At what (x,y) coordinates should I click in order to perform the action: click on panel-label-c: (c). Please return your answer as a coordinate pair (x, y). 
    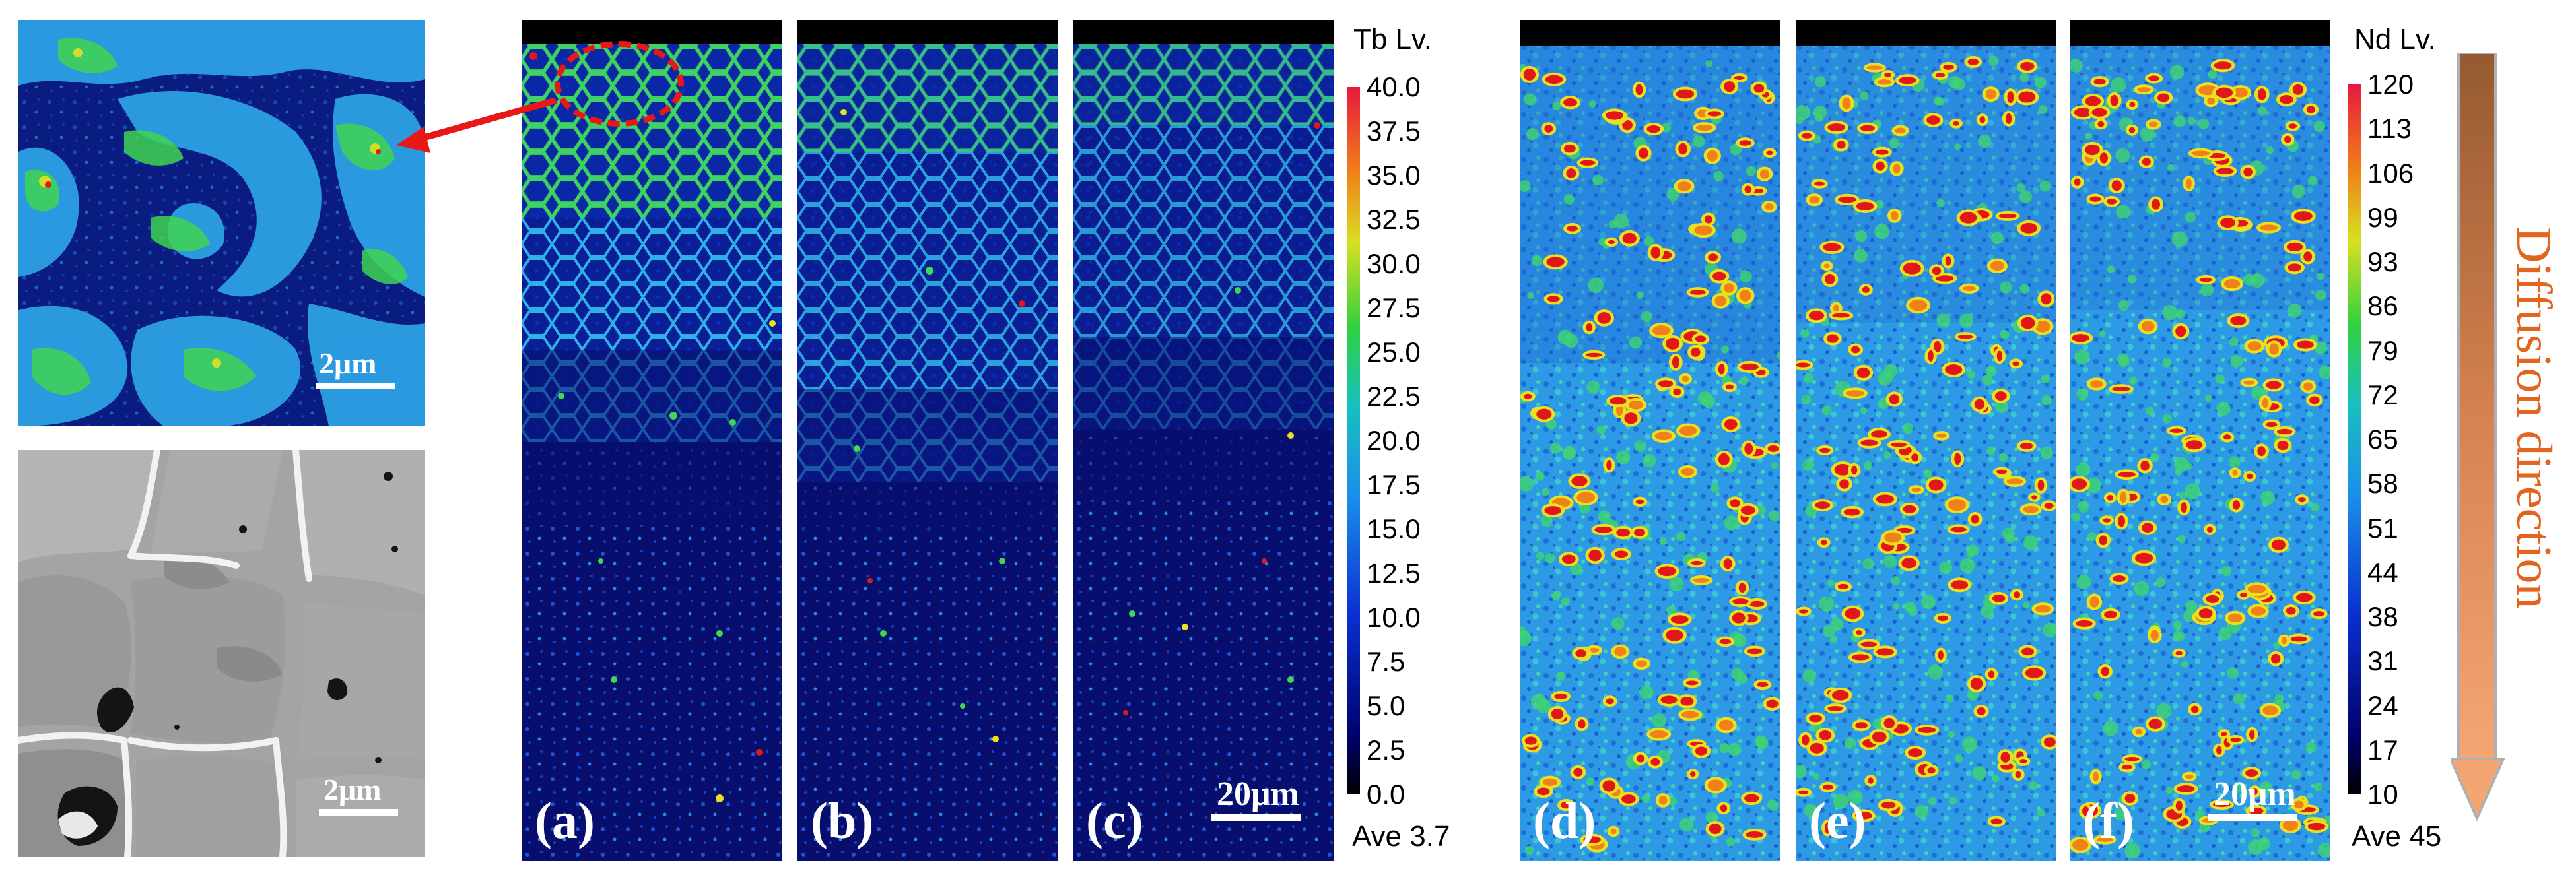
    Looking at the image, I should click on (1115, 820).